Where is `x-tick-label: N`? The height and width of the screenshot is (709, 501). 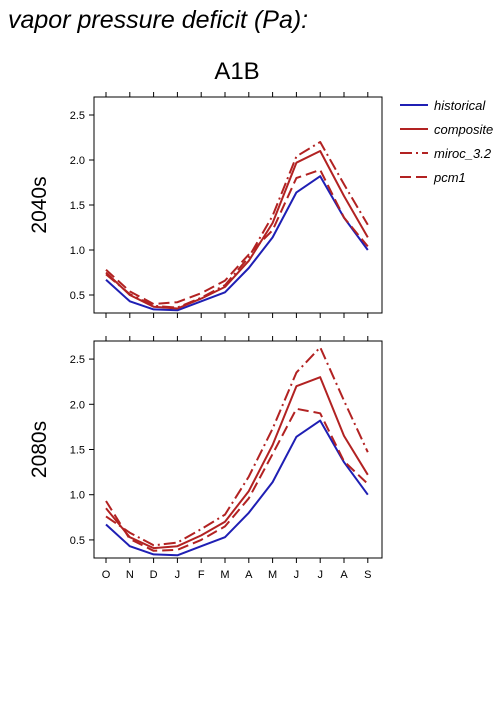
x-tick-label: N is located at coordinates (130, 575).